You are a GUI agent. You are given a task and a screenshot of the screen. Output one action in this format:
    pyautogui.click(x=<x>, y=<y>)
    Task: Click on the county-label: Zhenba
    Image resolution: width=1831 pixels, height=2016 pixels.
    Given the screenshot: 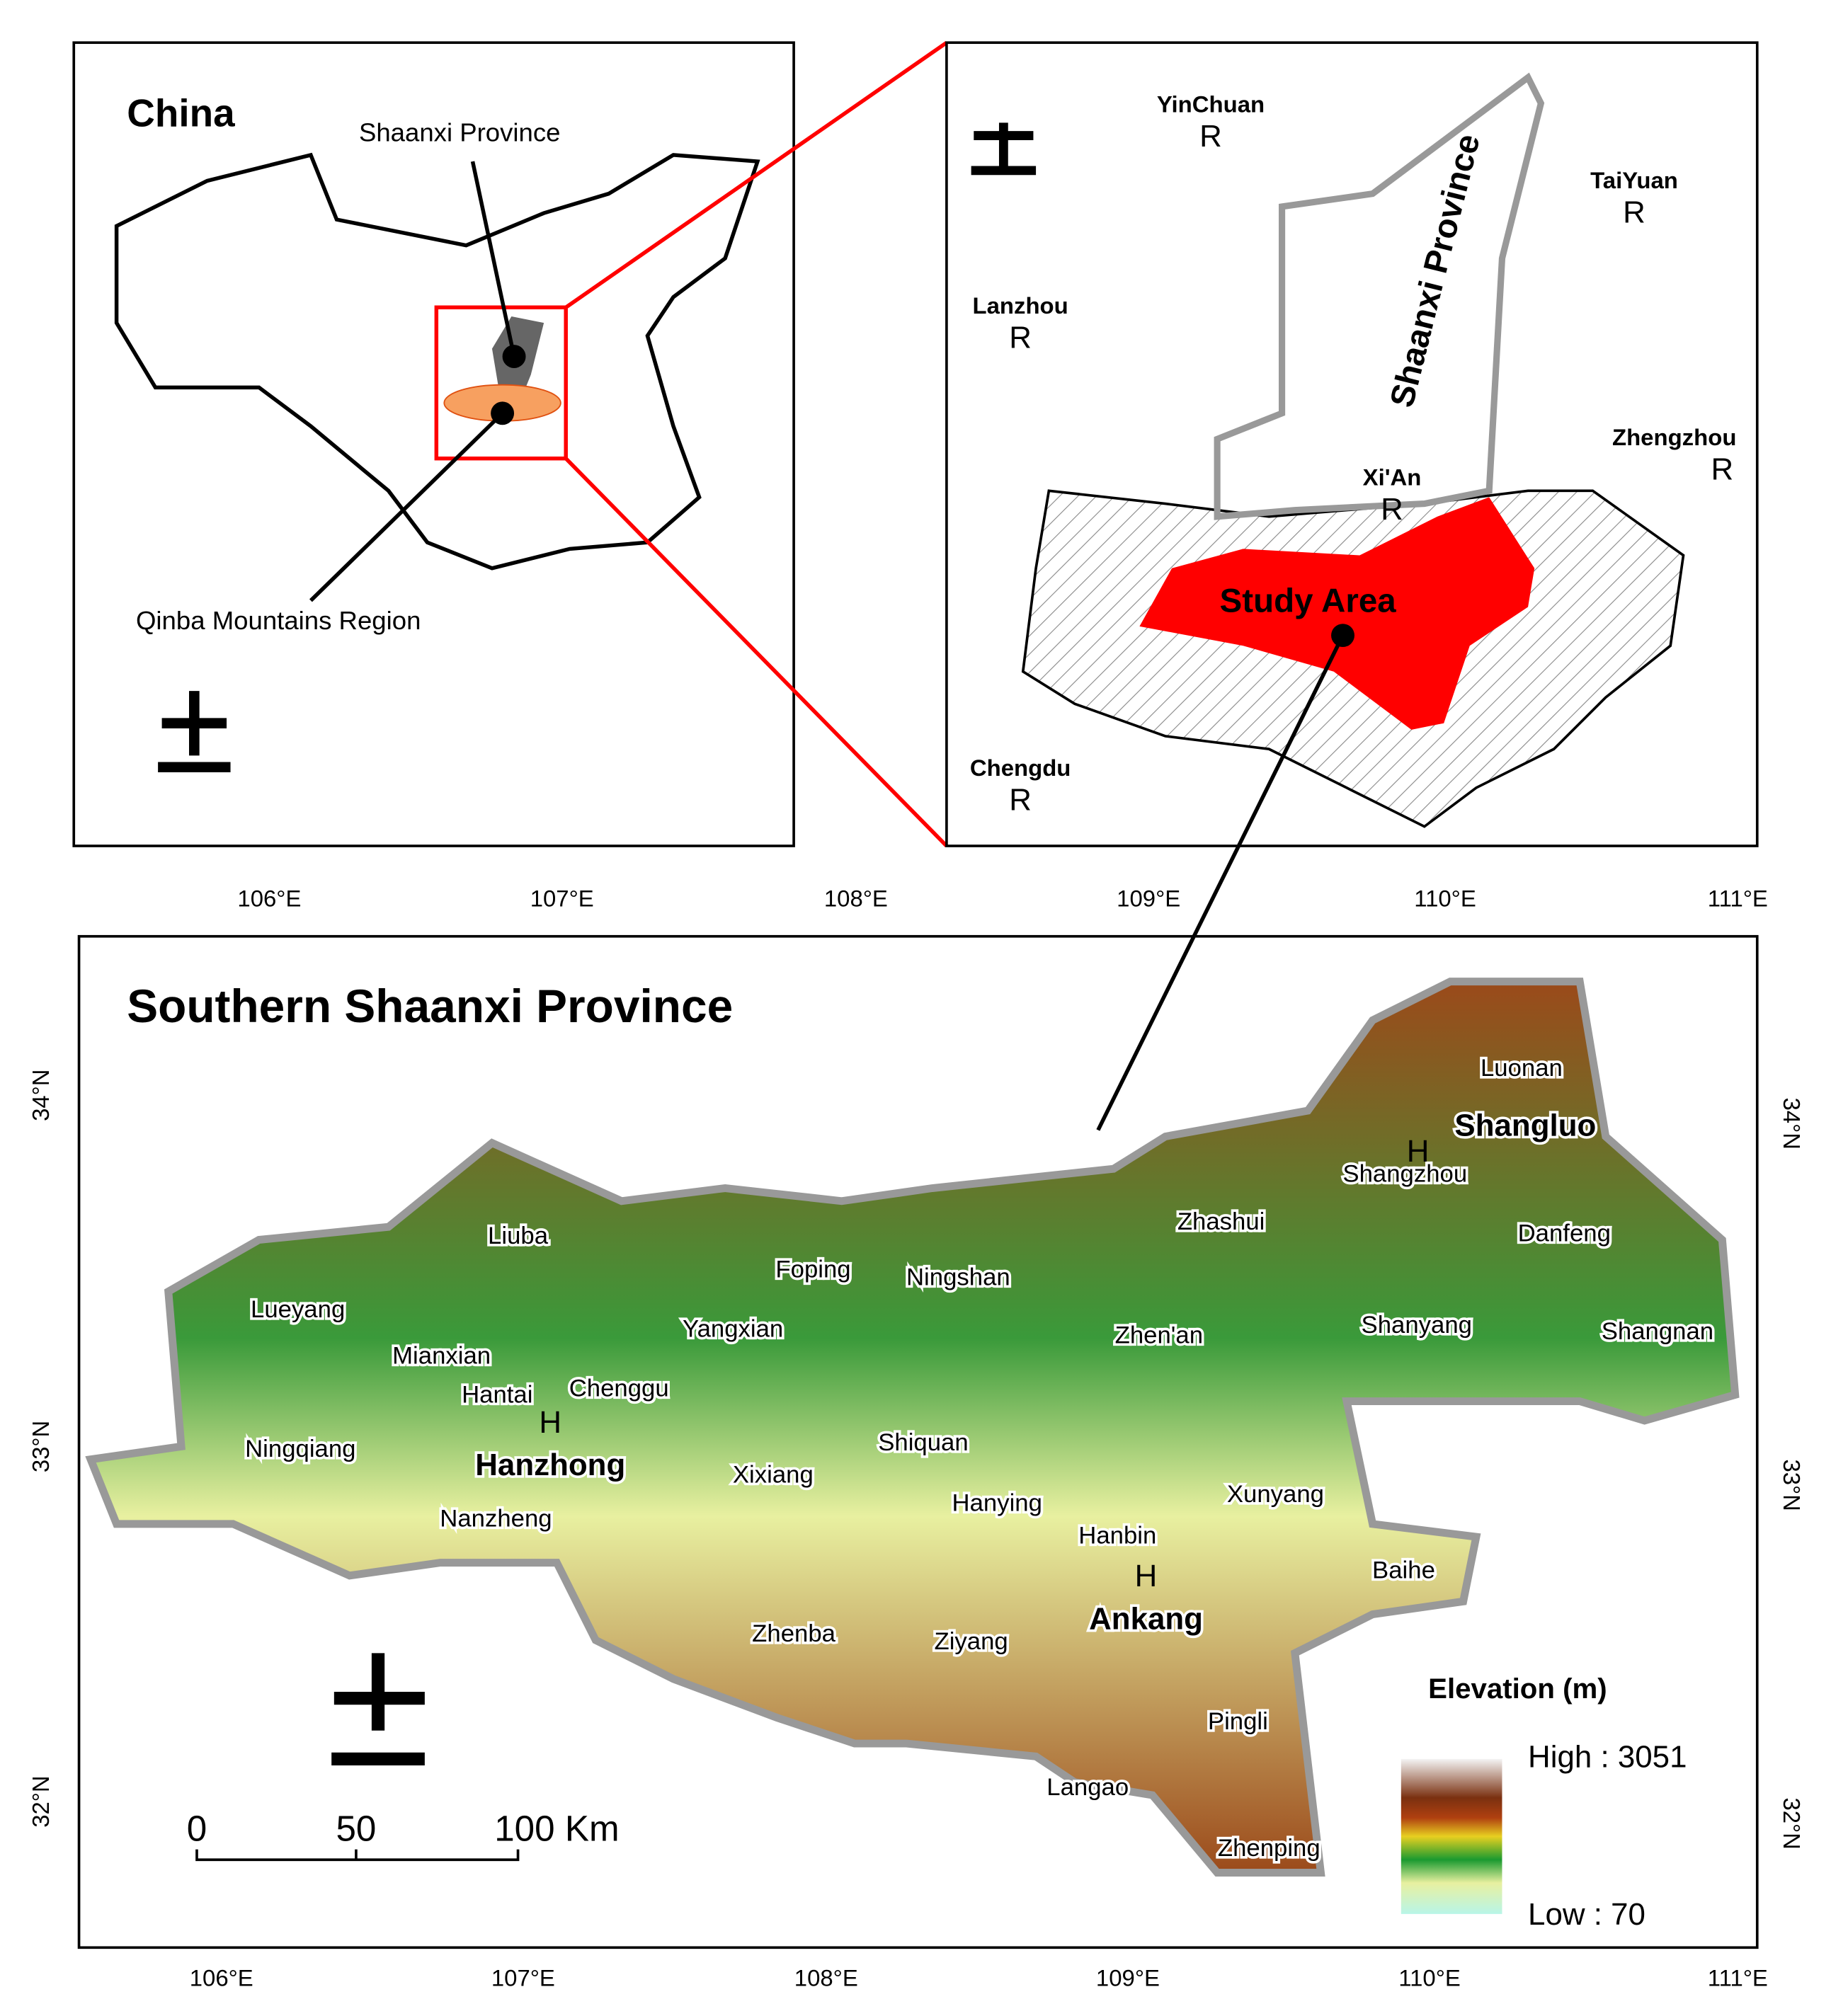 What is the action you would take?
    pyautogui.click(x=793, y=1633)
    